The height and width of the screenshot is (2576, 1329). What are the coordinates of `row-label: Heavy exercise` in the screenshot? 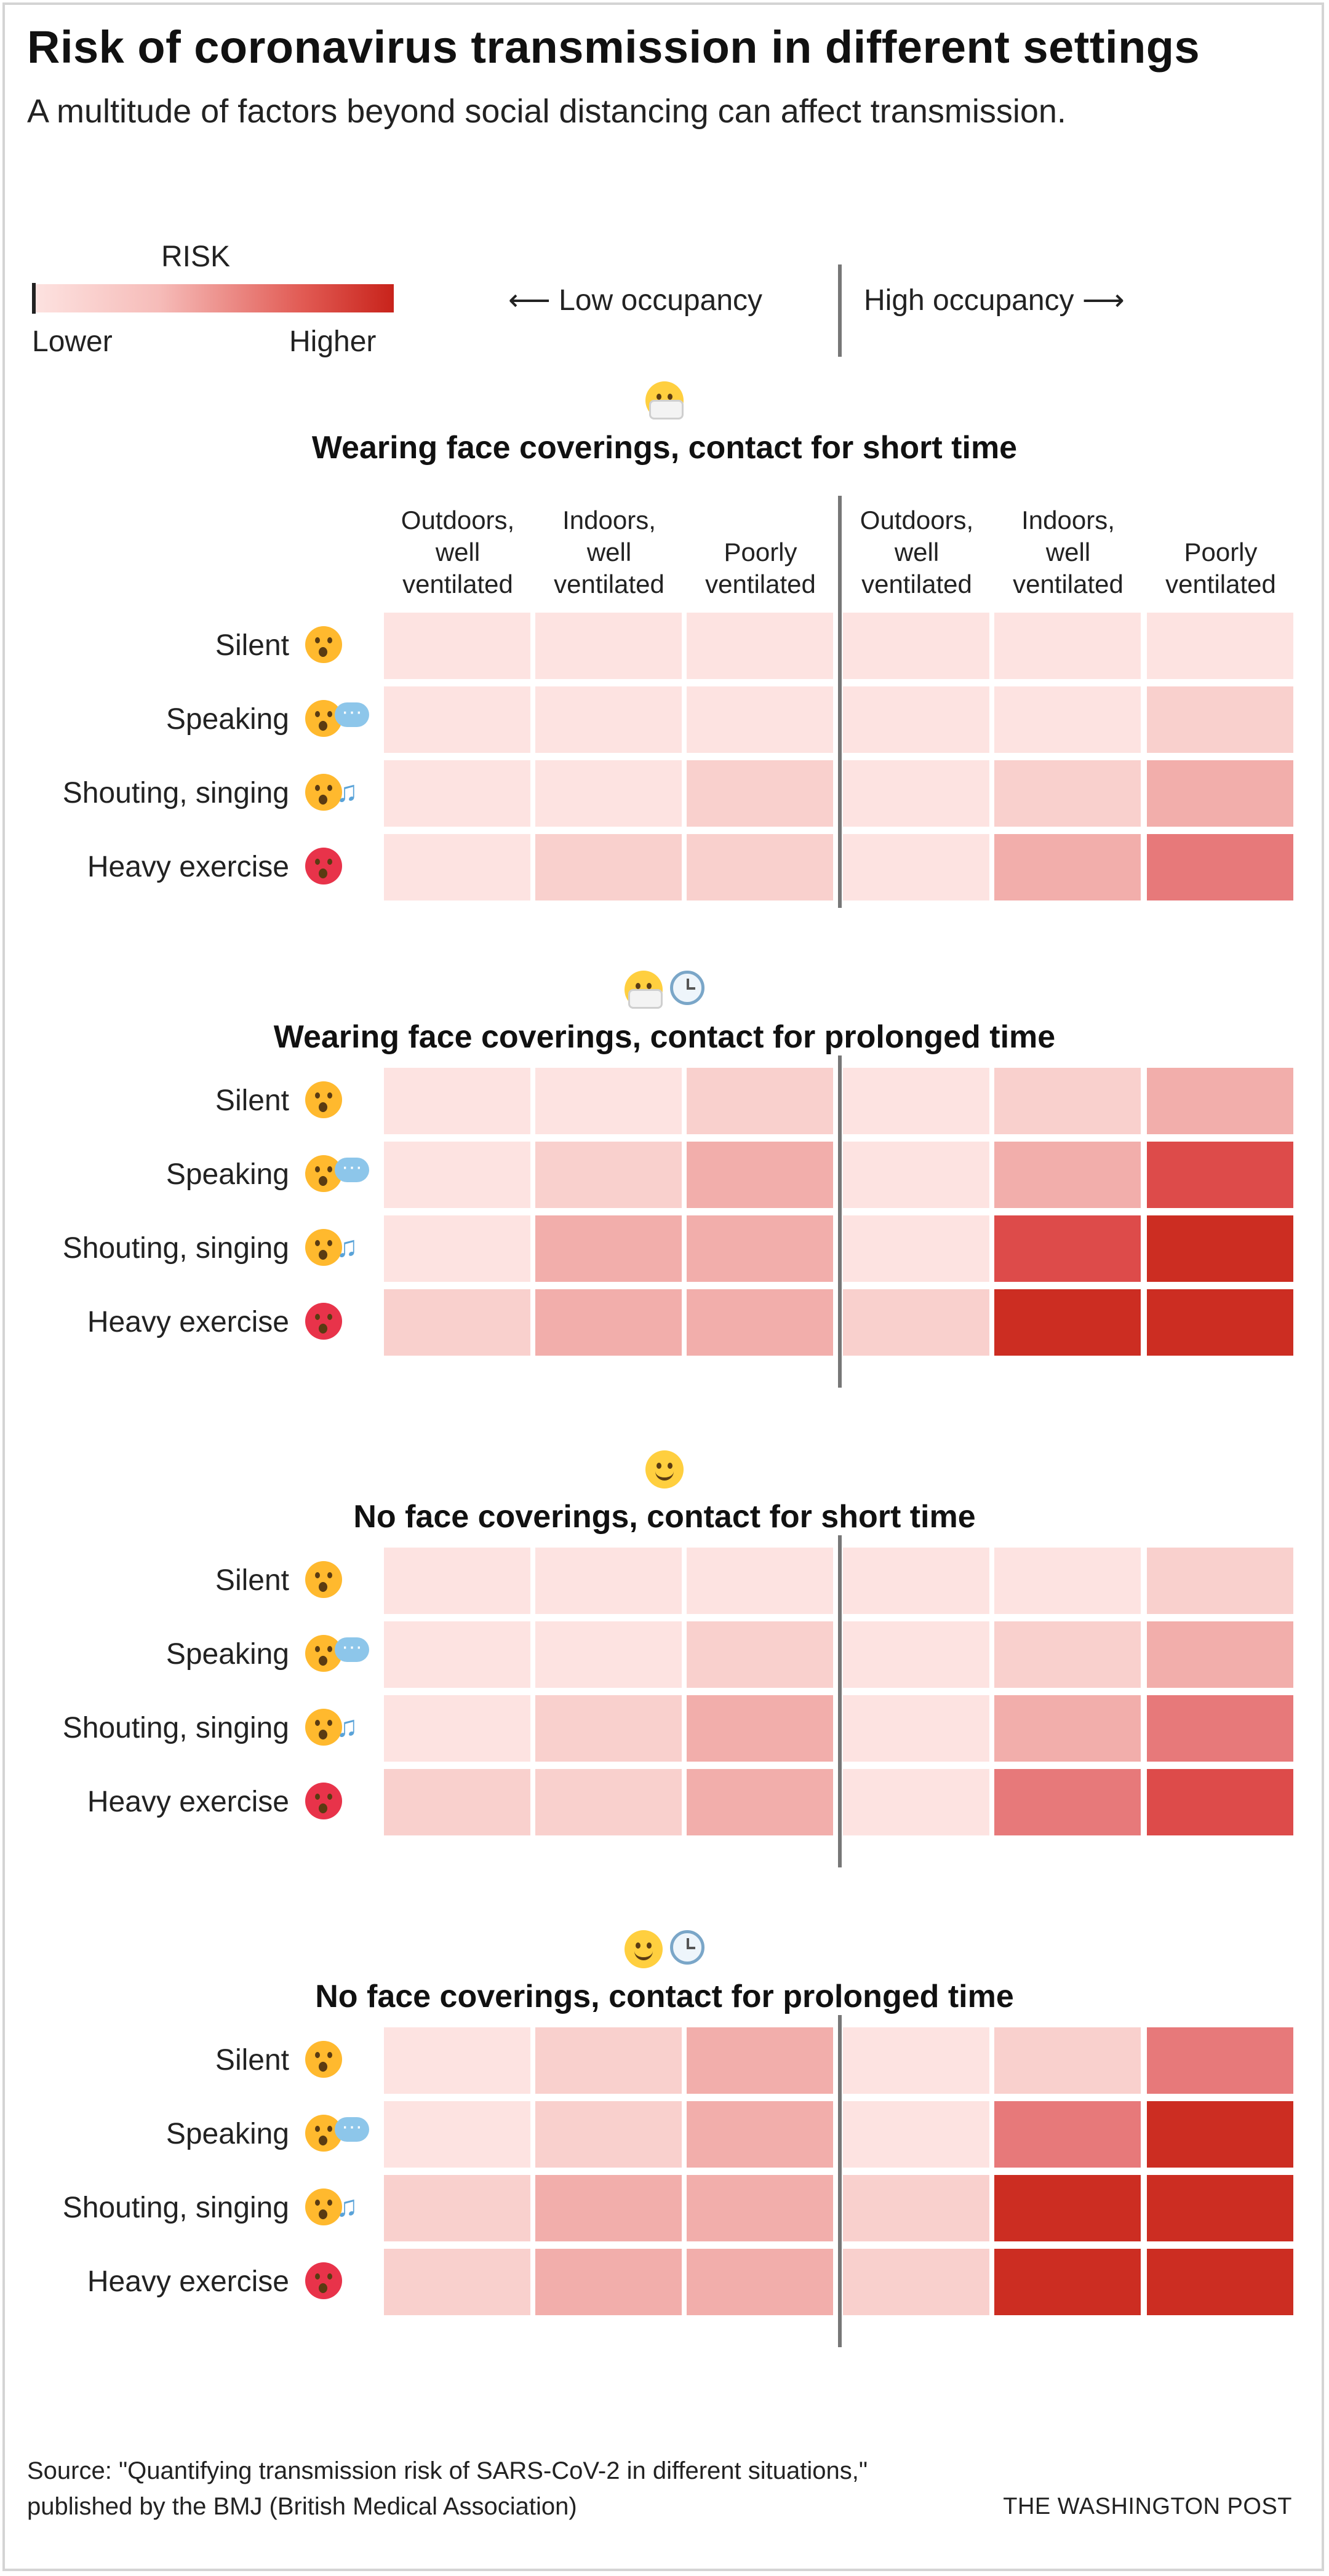 It's located at (188, 2281).